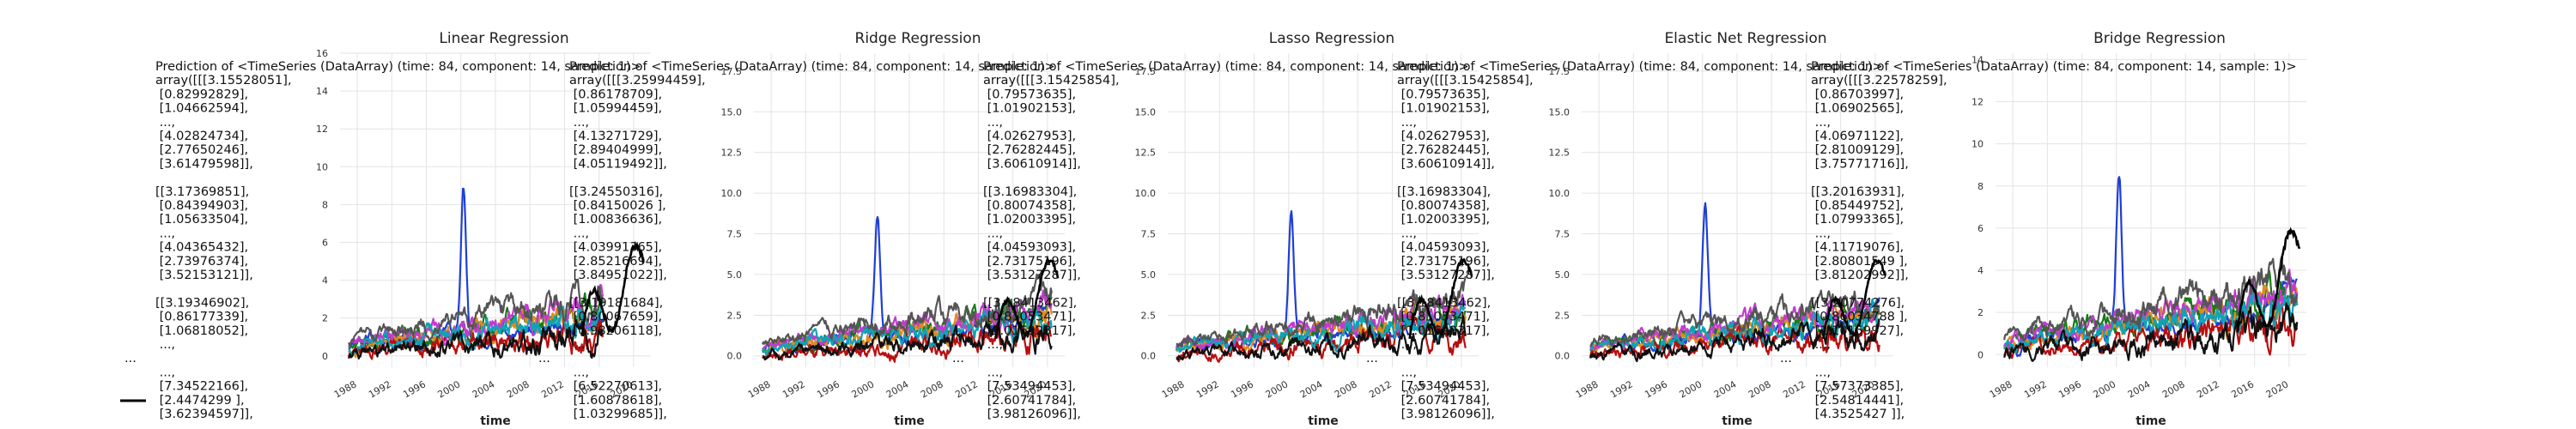  What do you see at coordinates (1858, 248) in the screenshot?
I see `legend-line: [4.11719076],` at bounding box center [1858, 248].